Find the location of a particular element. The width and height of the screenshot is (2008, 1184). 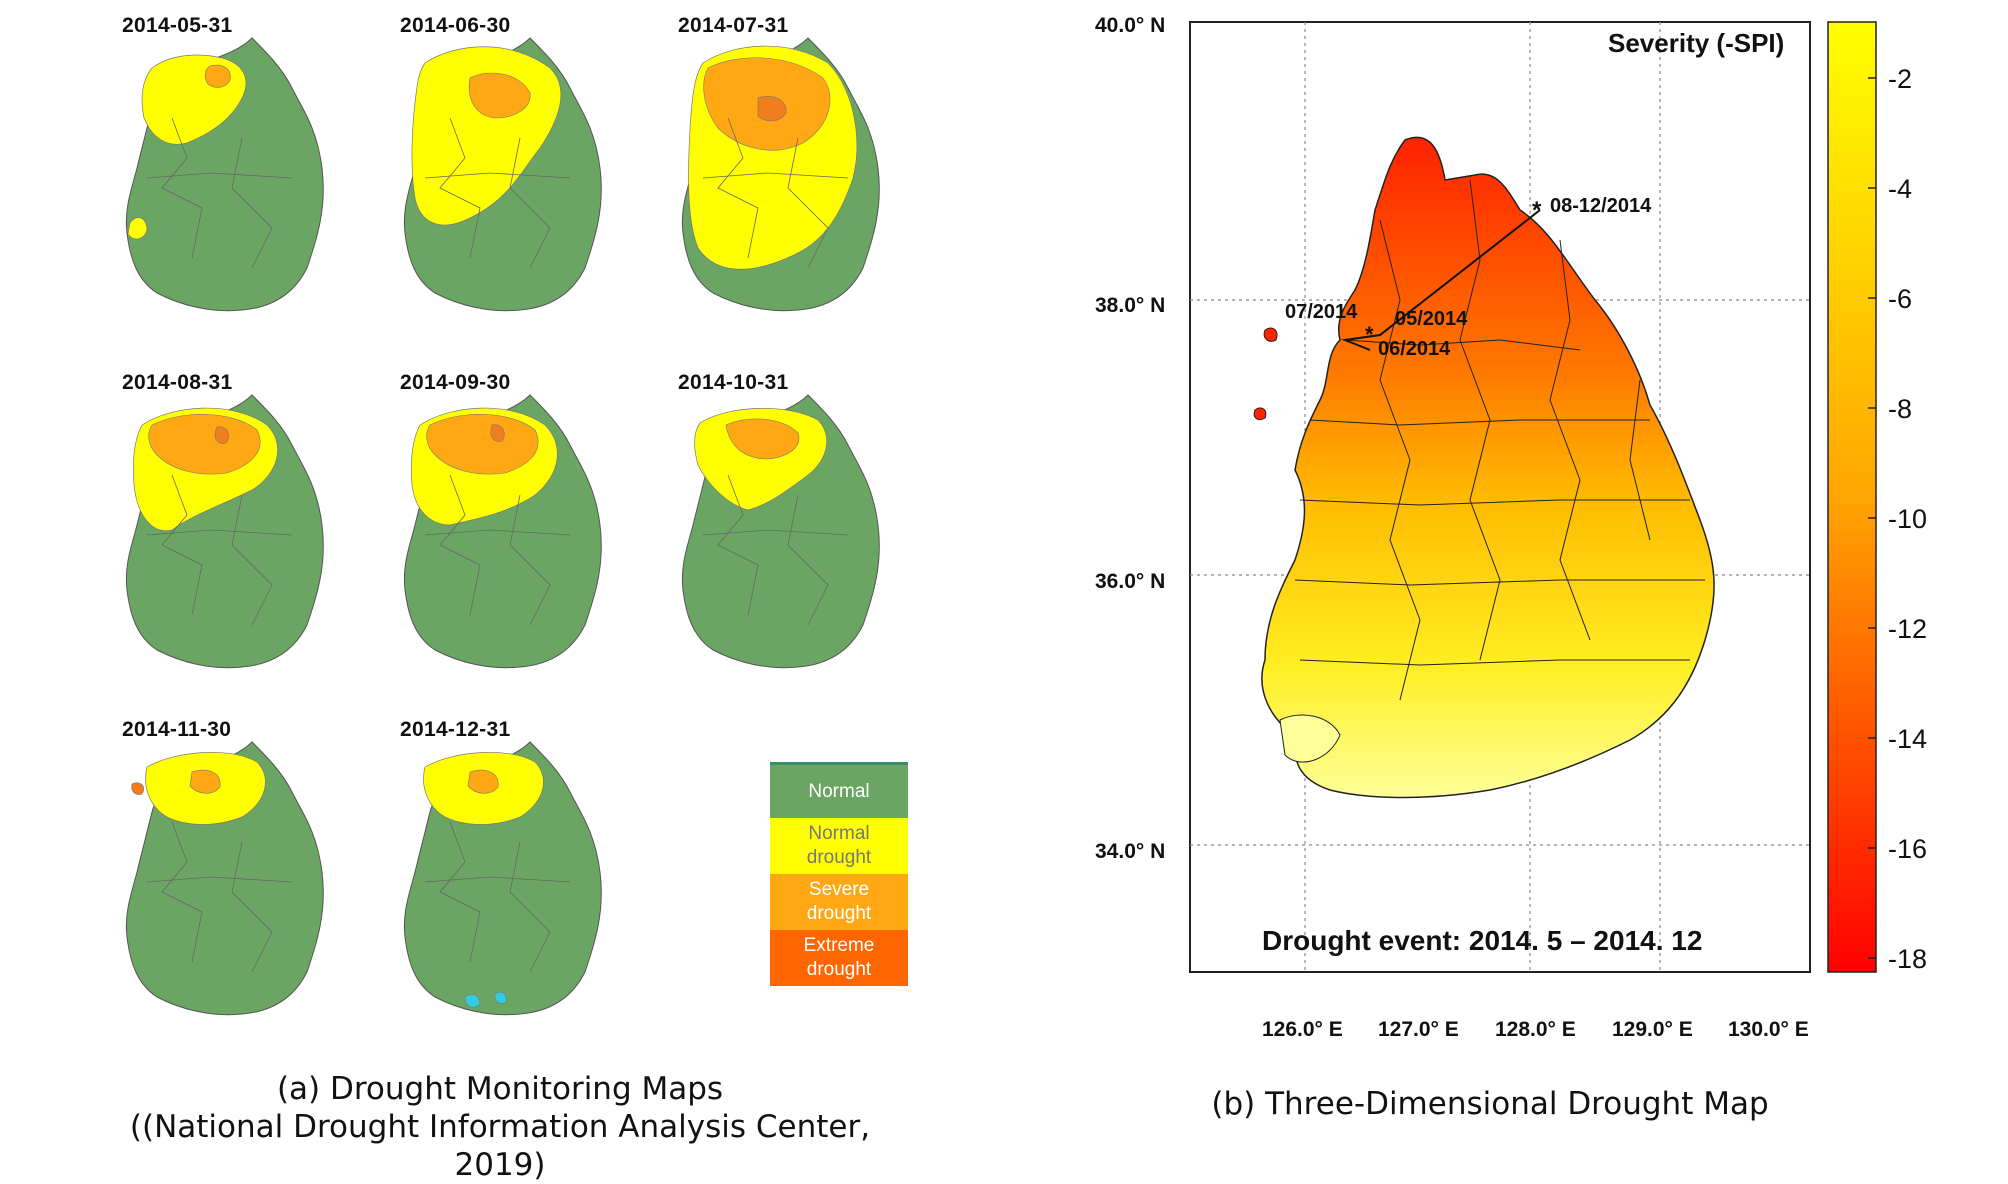

map-date-label: 2014-11-30 is located at coordinates (177, 729).